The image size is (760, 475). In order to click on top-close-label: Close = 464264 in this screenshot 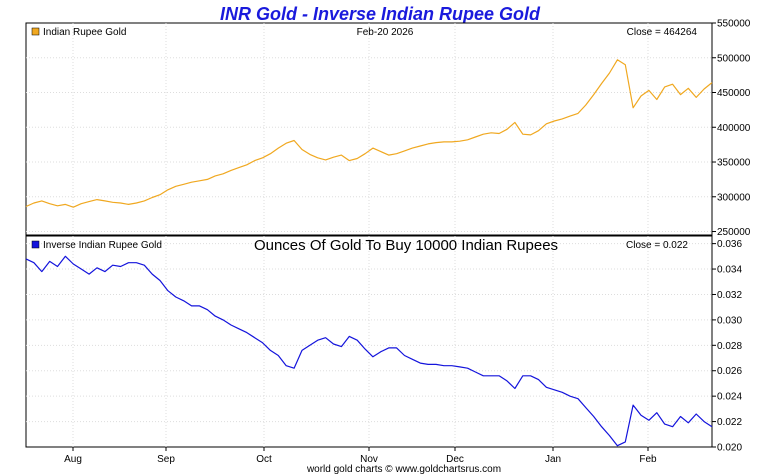, I will do `click(662, 32)`.